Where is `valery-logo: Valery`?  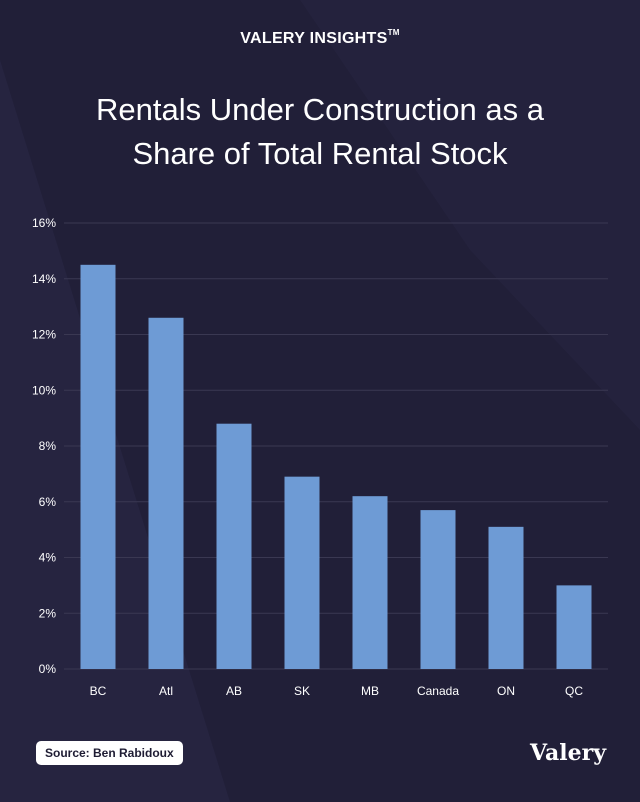 valery-logo: Valery is located at coordinates (567, 753).